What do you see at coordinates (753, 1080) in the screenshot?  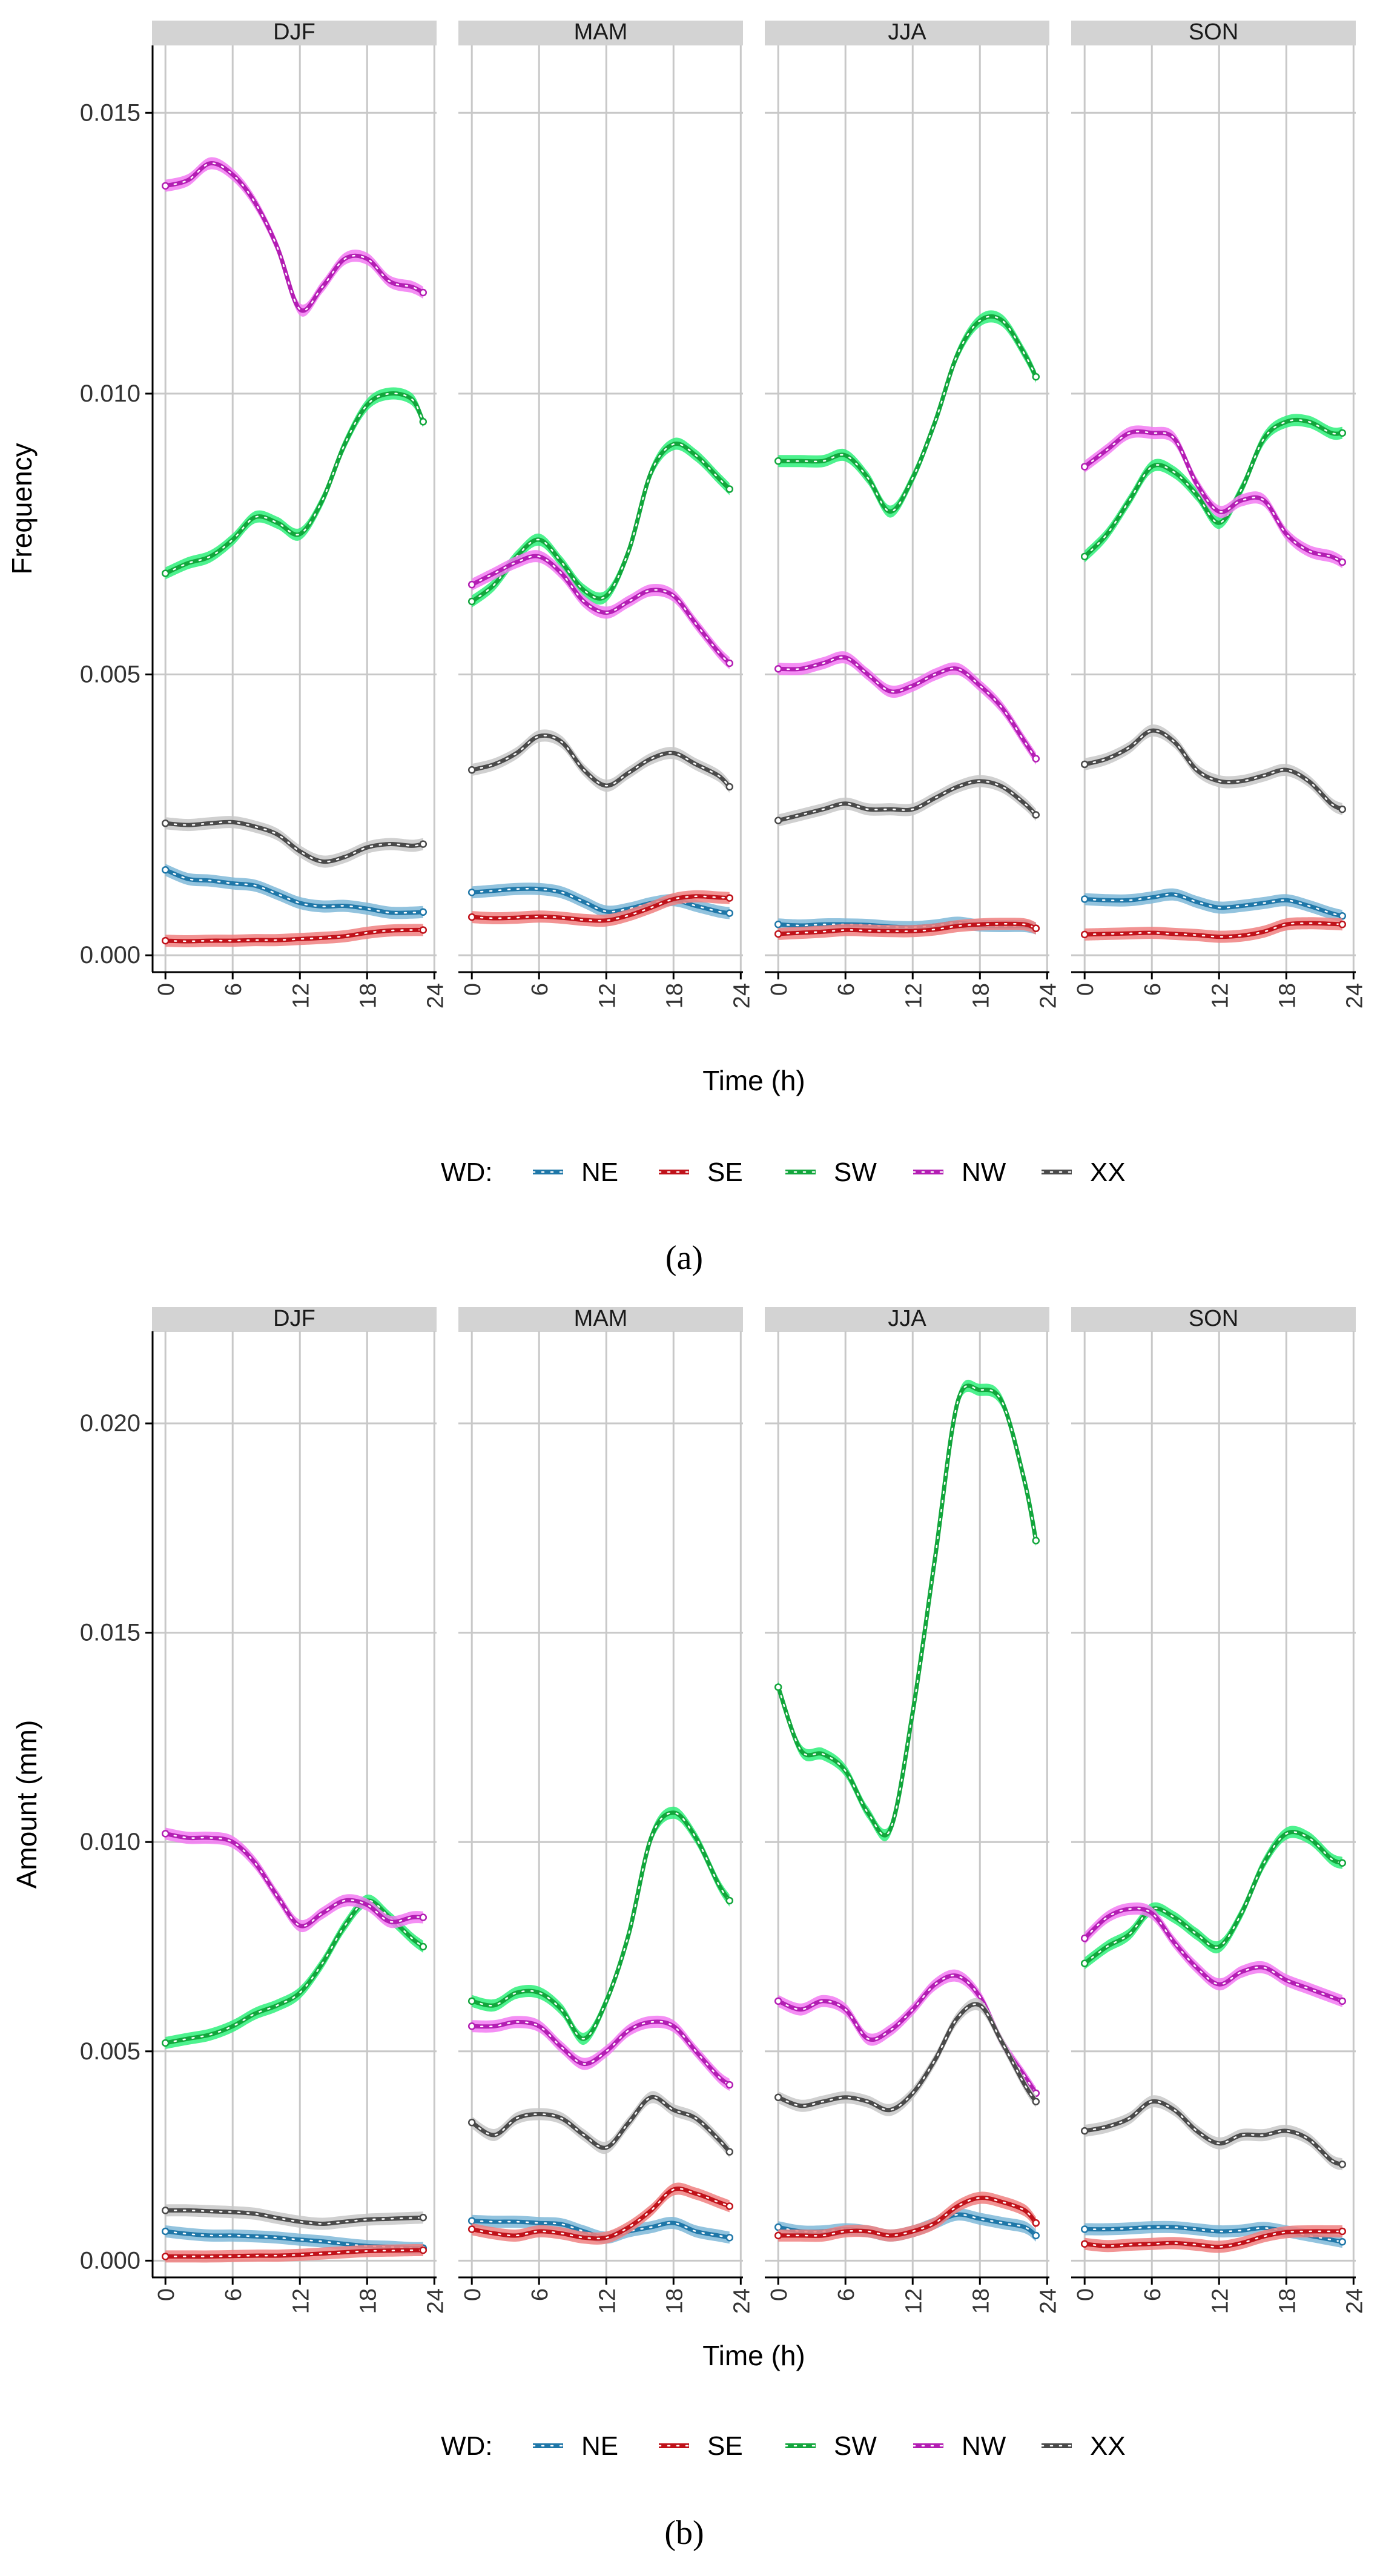 I see `x-axis-title: Time (h)` at bounding box center [753, 1080].